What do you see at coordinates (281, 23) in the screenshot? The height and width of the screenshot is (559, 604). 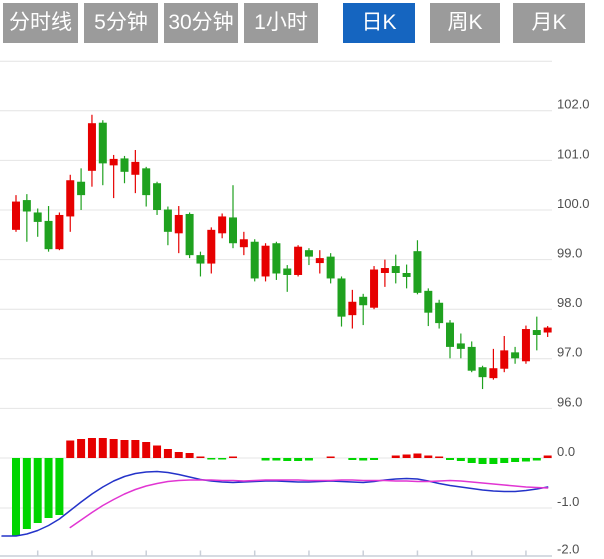 I see `tab-1hour: 1小时` at bounding box center [281, 23].